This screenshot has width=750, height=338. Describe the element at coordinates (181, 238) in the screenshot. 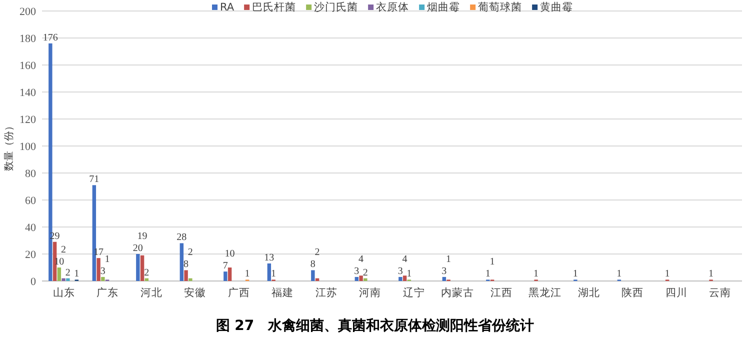

I see `data-label: 28` at that location.